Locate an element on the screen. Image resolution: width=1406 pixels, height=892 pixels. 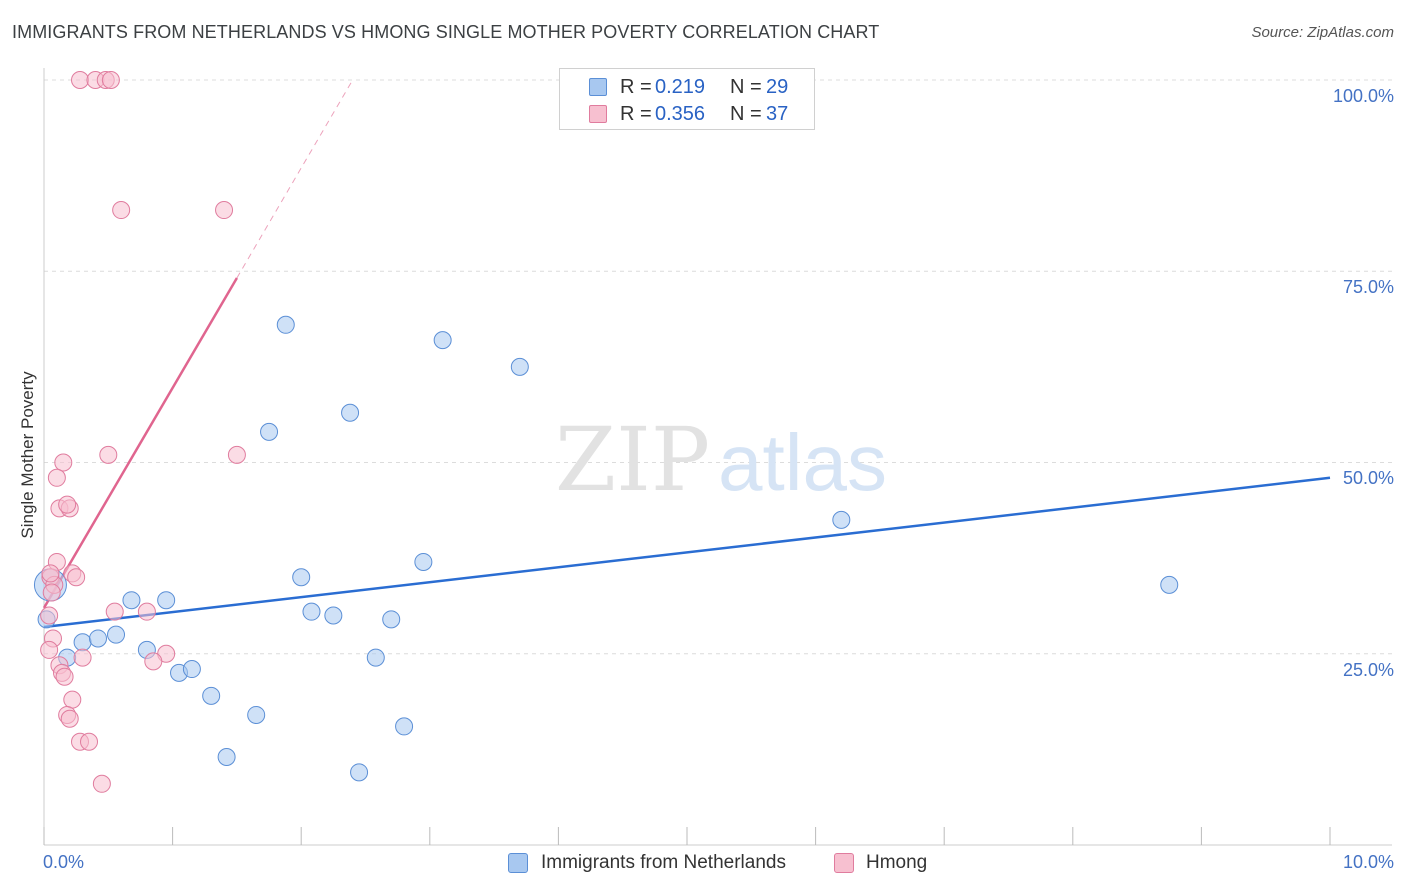
stats-legend: R = 0.219 N = 29 R = 0.356 N = 37 is located at coordinates (687, 99).